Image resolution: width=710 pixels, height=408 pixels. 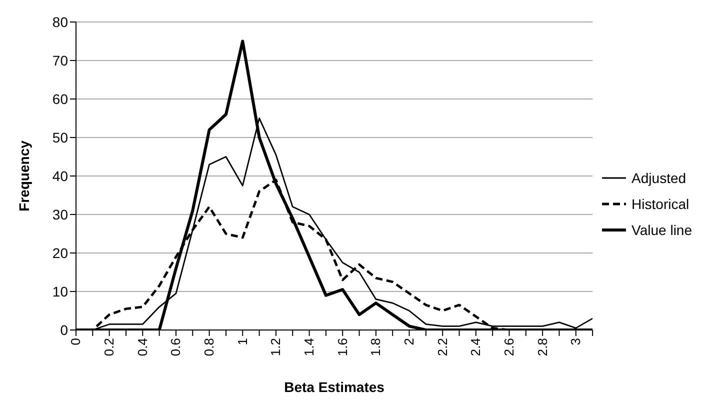 What do you see at coordinates (576, 342) in the screenshot?
I see `x-tick-label: 3` at bounding box center [576, 342].